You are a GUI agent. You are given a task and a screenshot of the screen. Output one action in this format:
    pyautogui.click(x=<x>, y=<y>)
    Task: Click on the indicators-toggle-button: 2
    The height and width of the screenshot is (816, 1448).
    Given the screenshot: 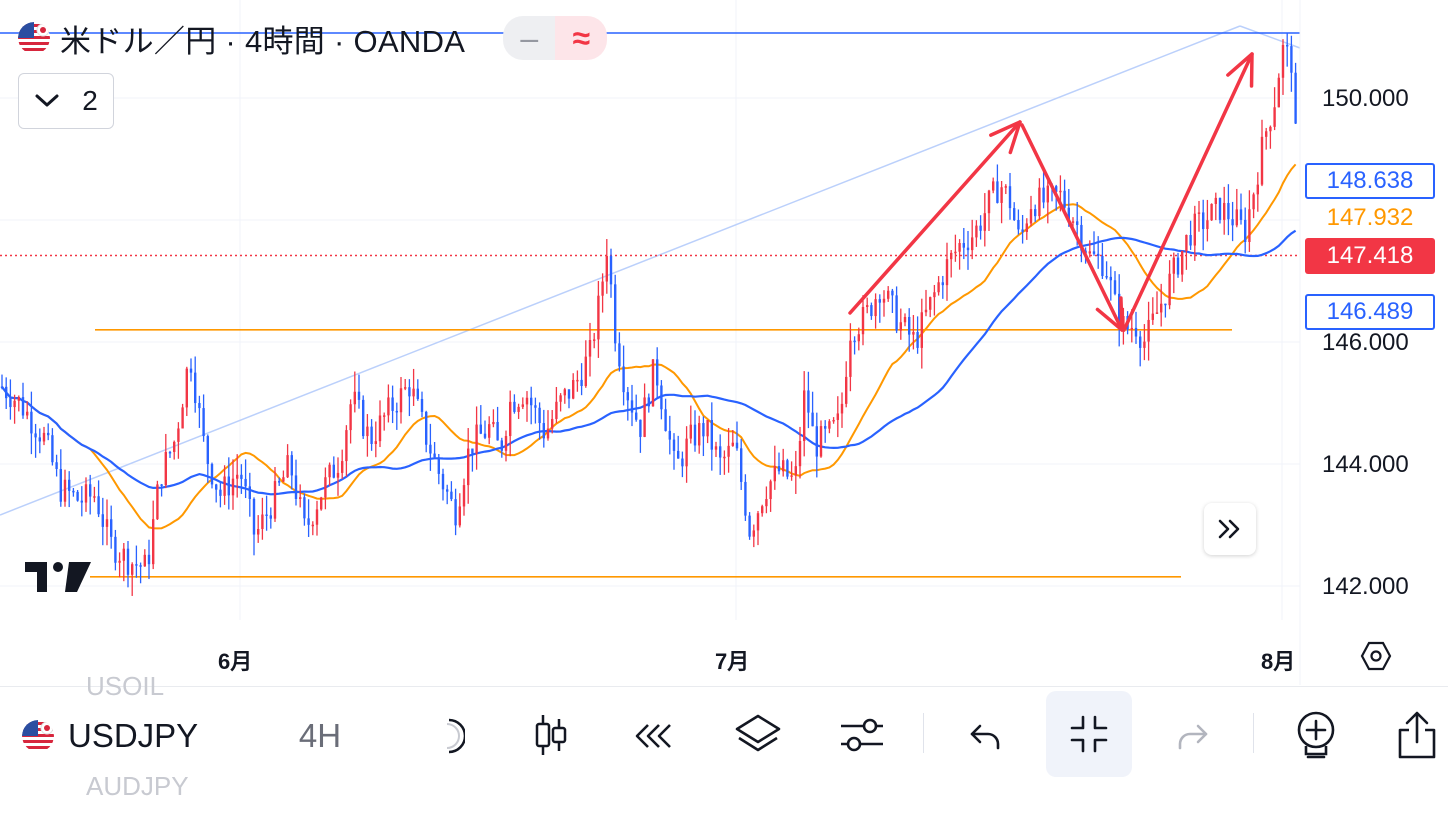 What is the action you would take?
    pyautogui.click(x=66, y=101)
    